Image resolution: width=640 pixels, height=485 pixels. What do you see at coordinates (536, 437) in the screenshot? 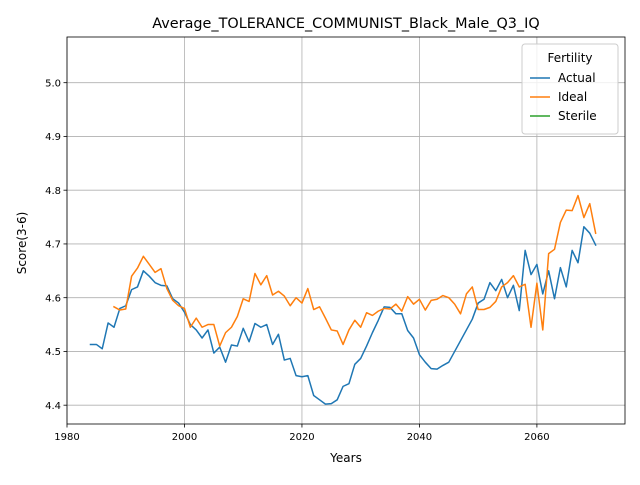
I see `x-tick-label: 2060` at bounding box center [536, 437].